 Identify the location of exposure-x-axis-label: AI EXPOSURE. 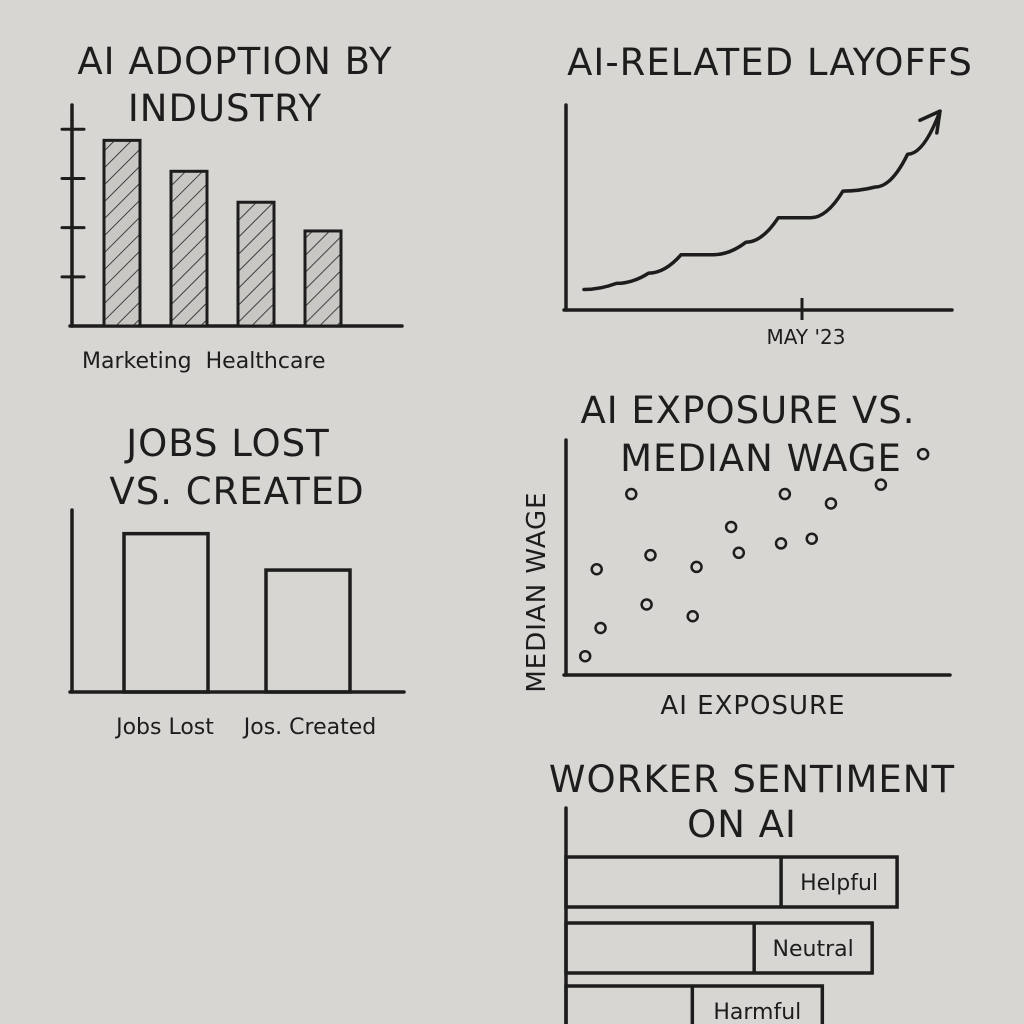
(752, 706).